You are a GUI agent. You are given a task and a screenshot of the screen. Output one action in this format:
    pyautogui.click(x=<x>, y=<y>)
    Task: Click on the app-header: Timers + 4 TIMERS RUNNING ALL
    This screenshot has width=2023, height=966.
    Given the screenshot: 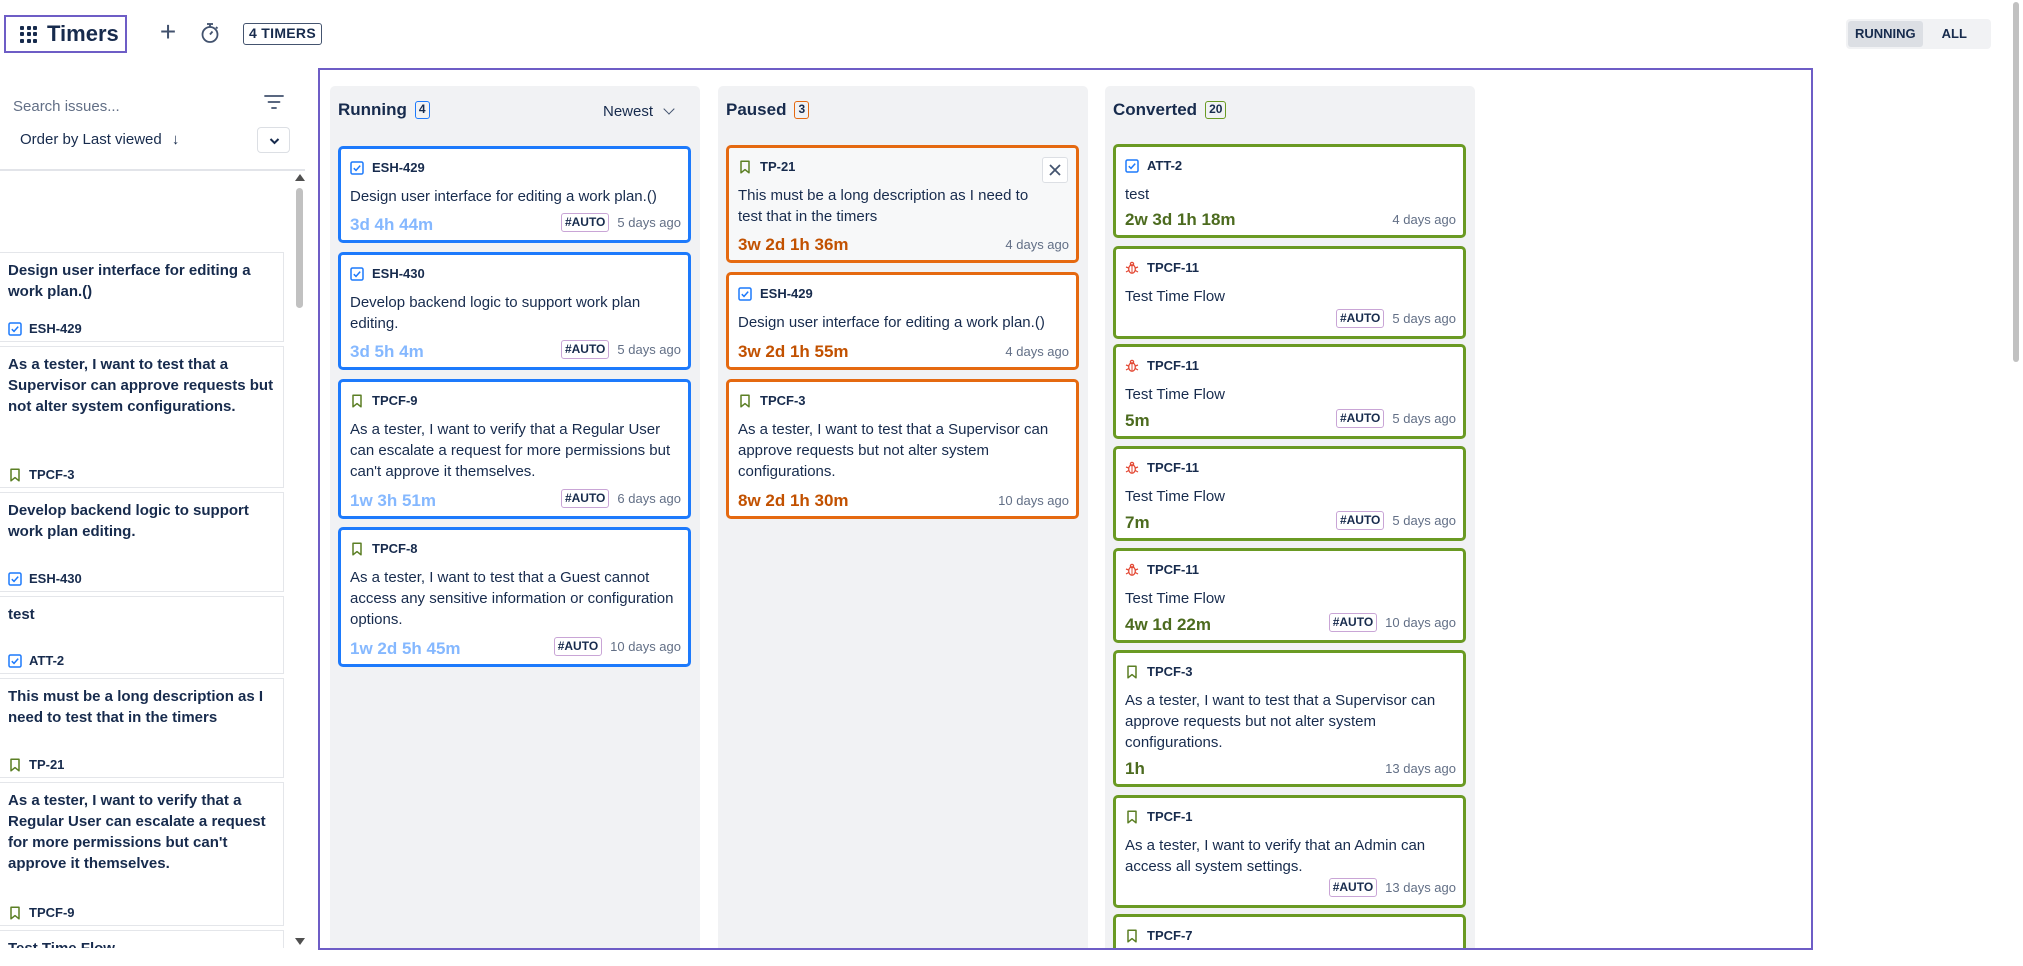 What is the action you would take?
    pyautogui.click(x=1011, y=34)
    